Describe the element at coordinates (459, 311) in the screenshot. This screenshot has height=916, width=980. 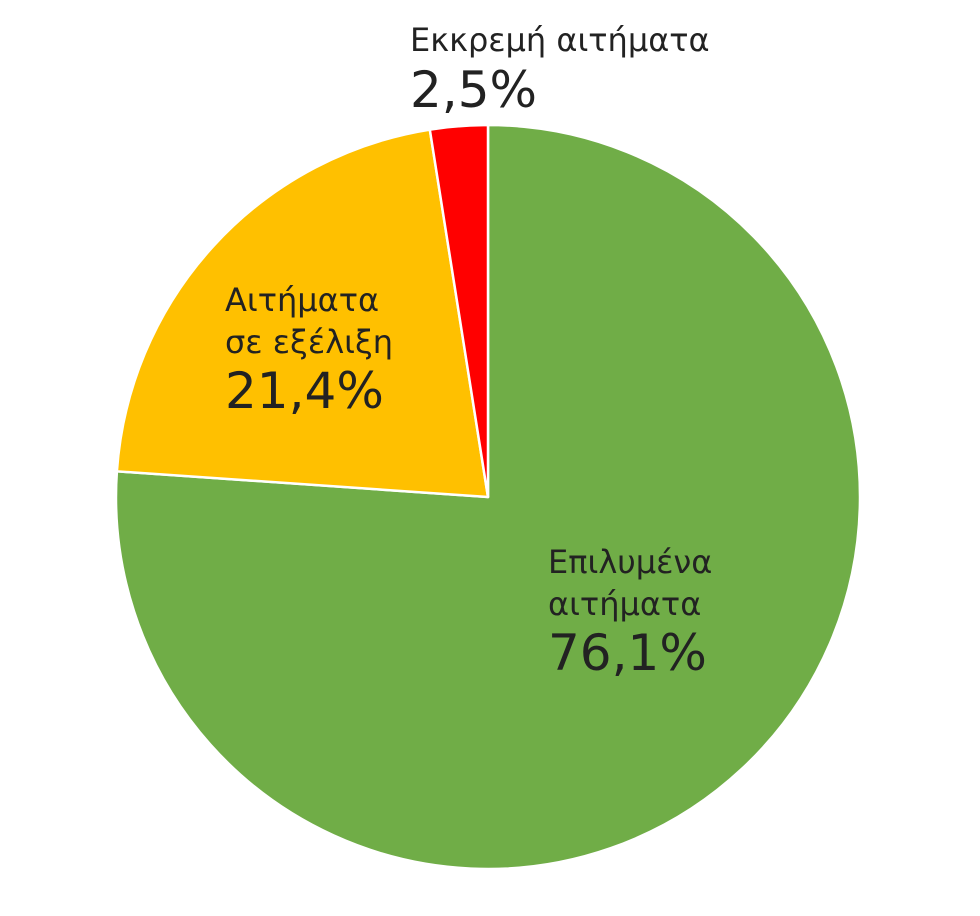
I see `pie-slice` at that location.